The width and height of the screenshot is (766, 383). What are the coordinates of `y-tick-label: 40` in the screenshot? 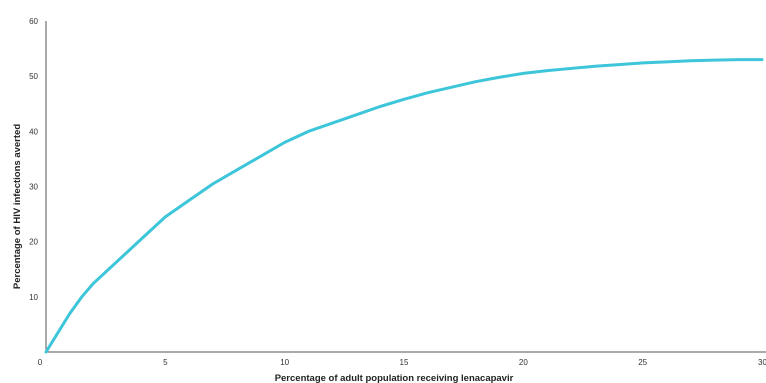 It's located at (33, 131).